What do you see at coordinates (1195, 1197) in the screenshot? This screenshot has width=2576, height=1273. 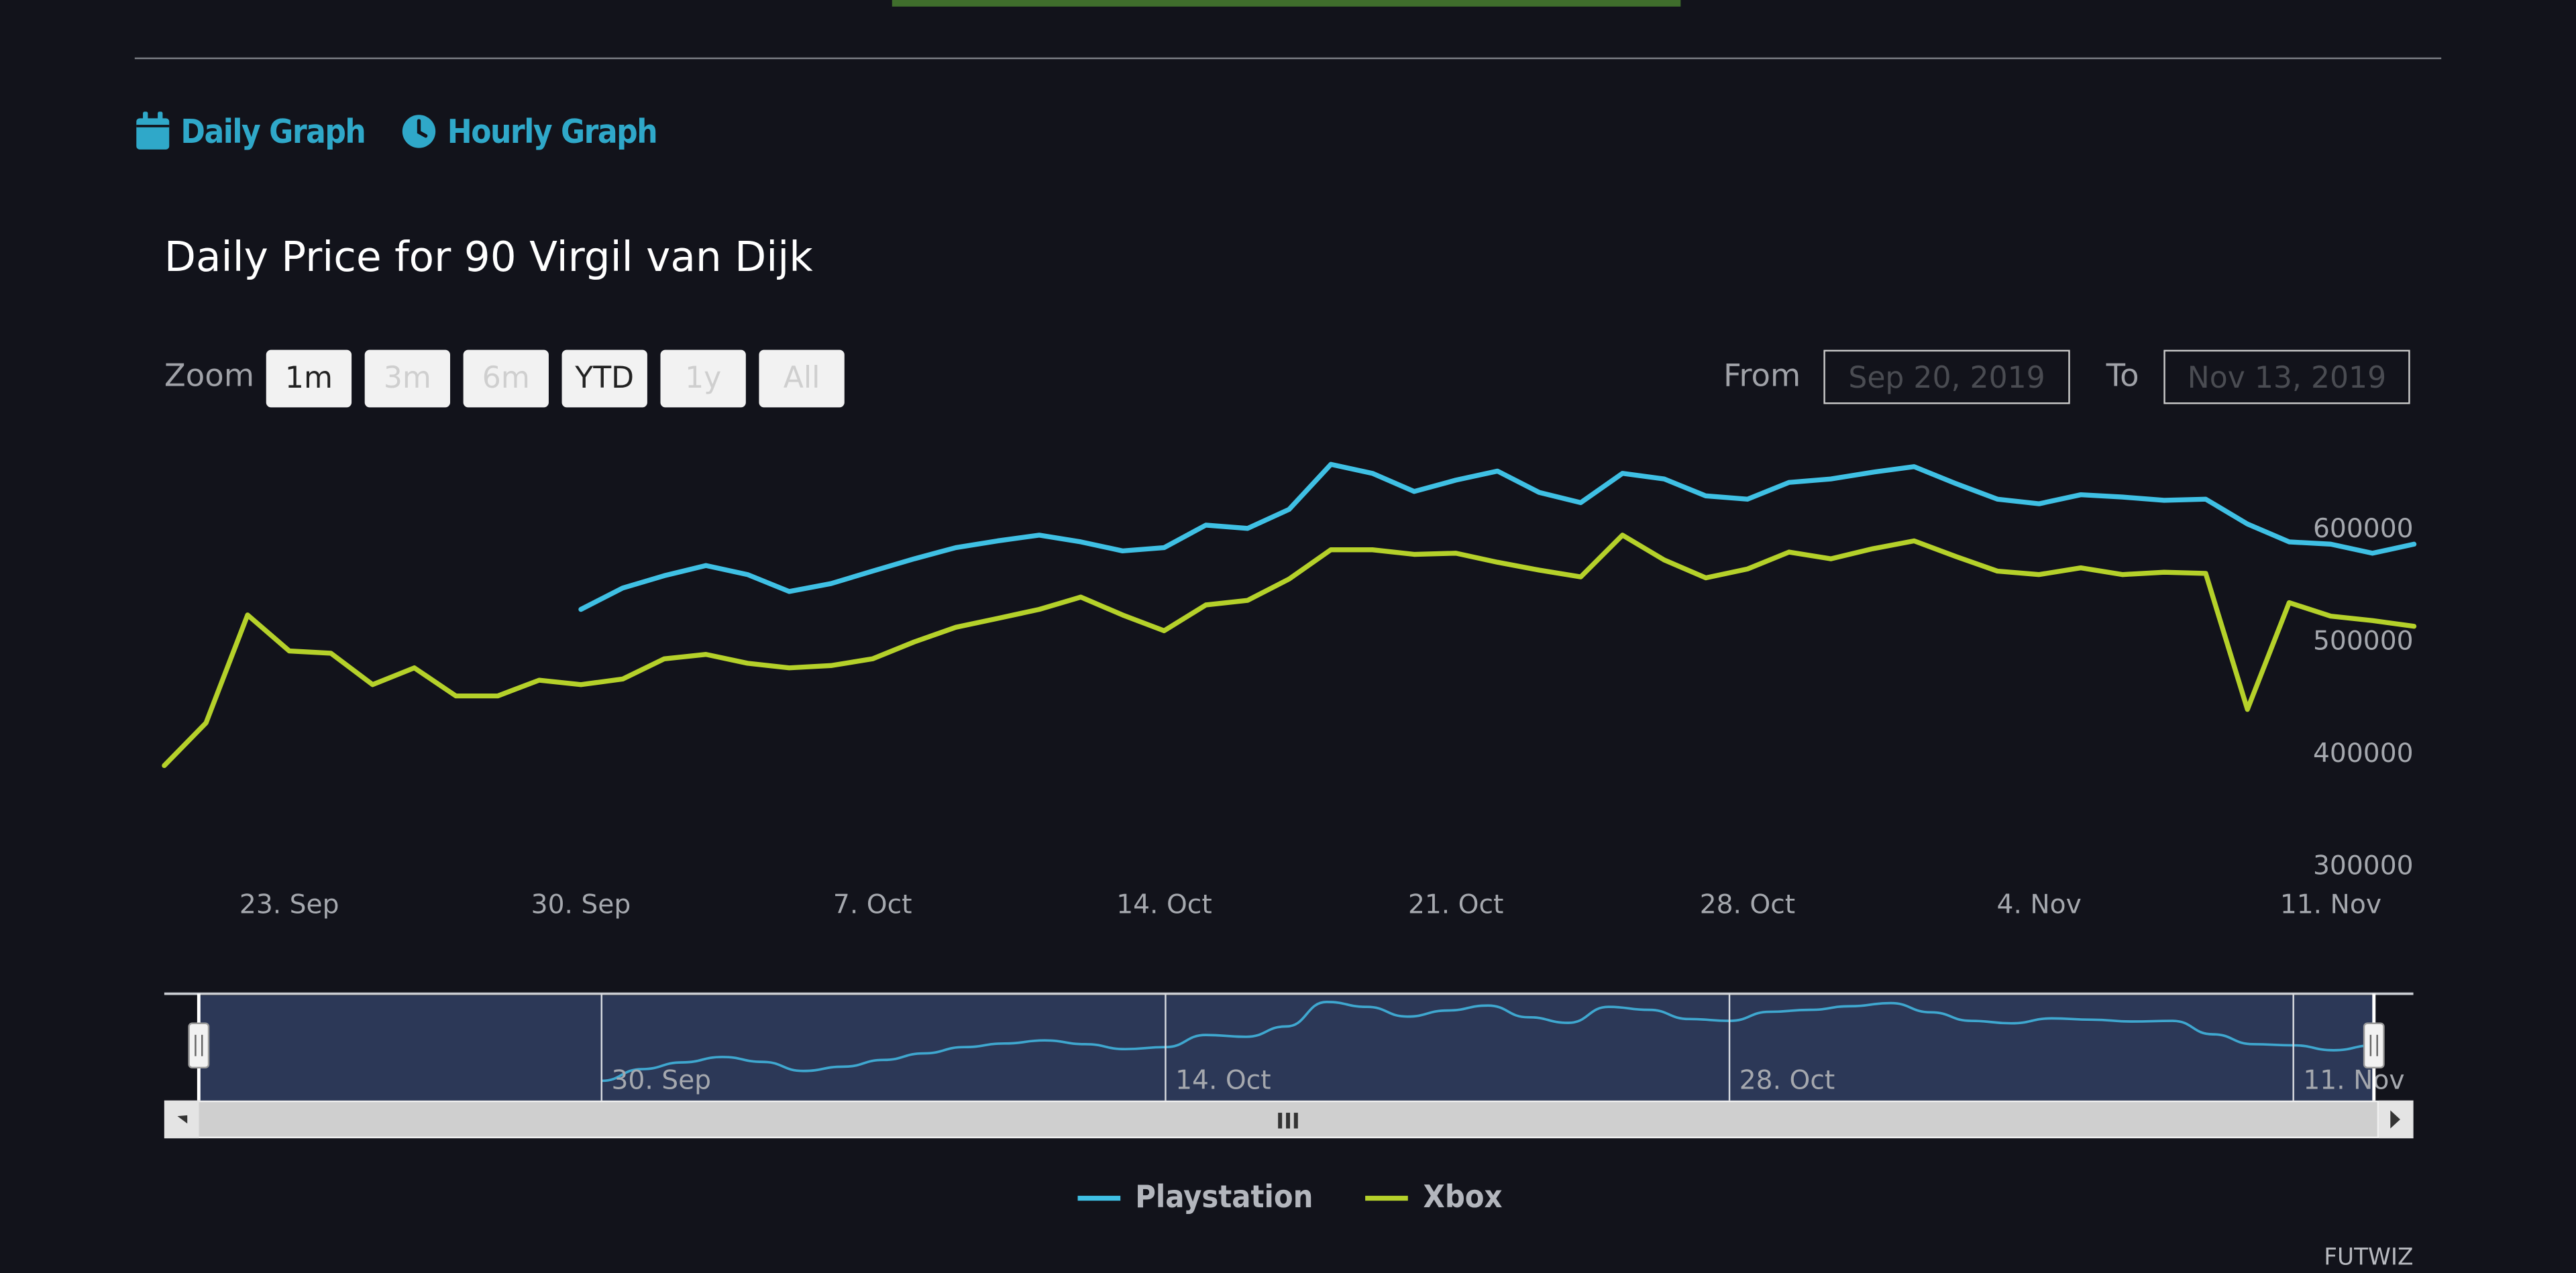 I see `legend-item-playstation: Playstation` at bounding box center [1195, 1197].